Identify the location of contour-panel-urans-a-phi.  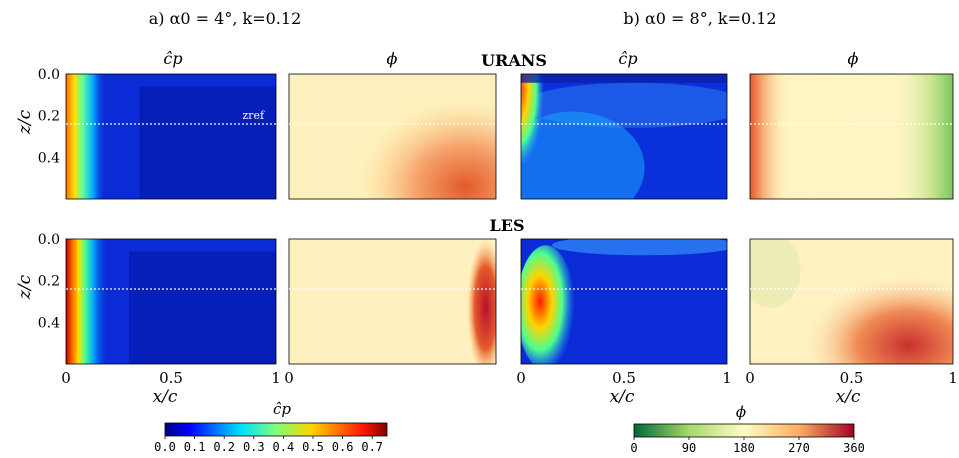
(392, 136).